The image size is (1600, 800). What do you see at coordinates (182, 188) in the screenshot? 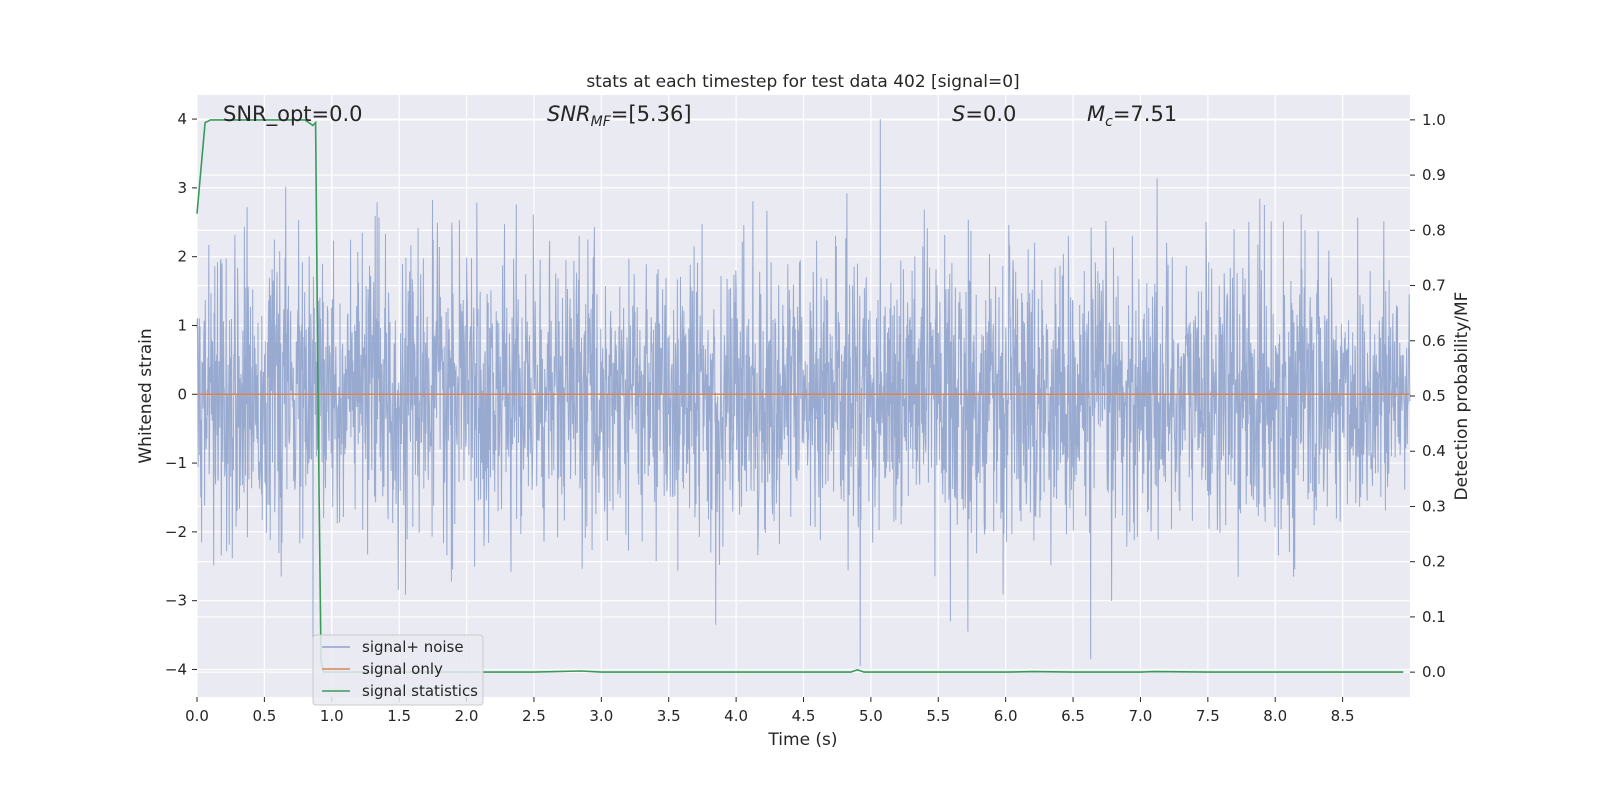
I see `y-tick-label-1: 3` at bounding box center [182, 188].